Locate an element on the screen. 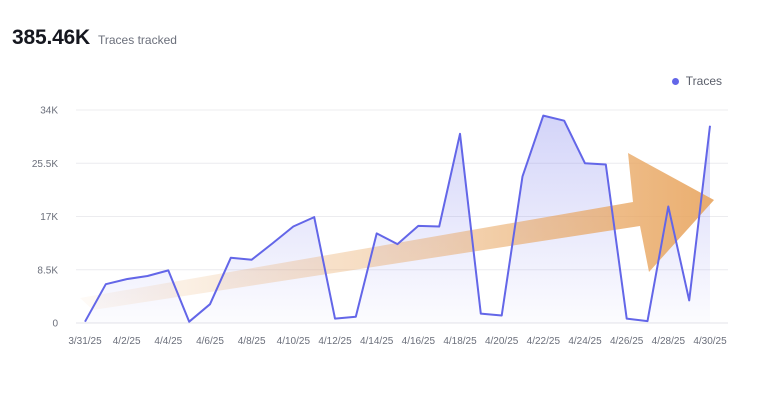 The height and width of the screenshot is (405, 760). y-axis-ticks: 0 8.5K 17K 25.5K 34K is located at coordinates (45, 218).